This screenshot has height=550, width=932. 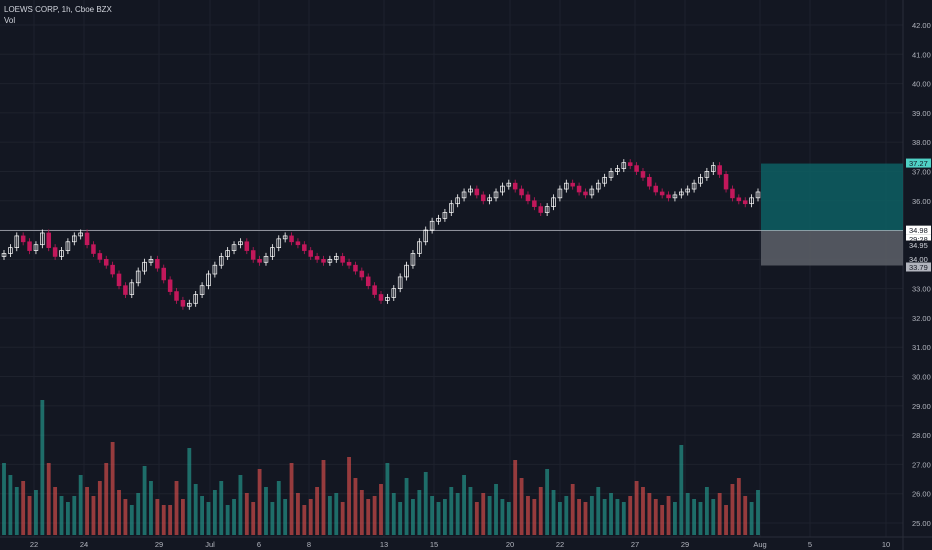 I want to click on target-zone, so click(x=832, y=197).